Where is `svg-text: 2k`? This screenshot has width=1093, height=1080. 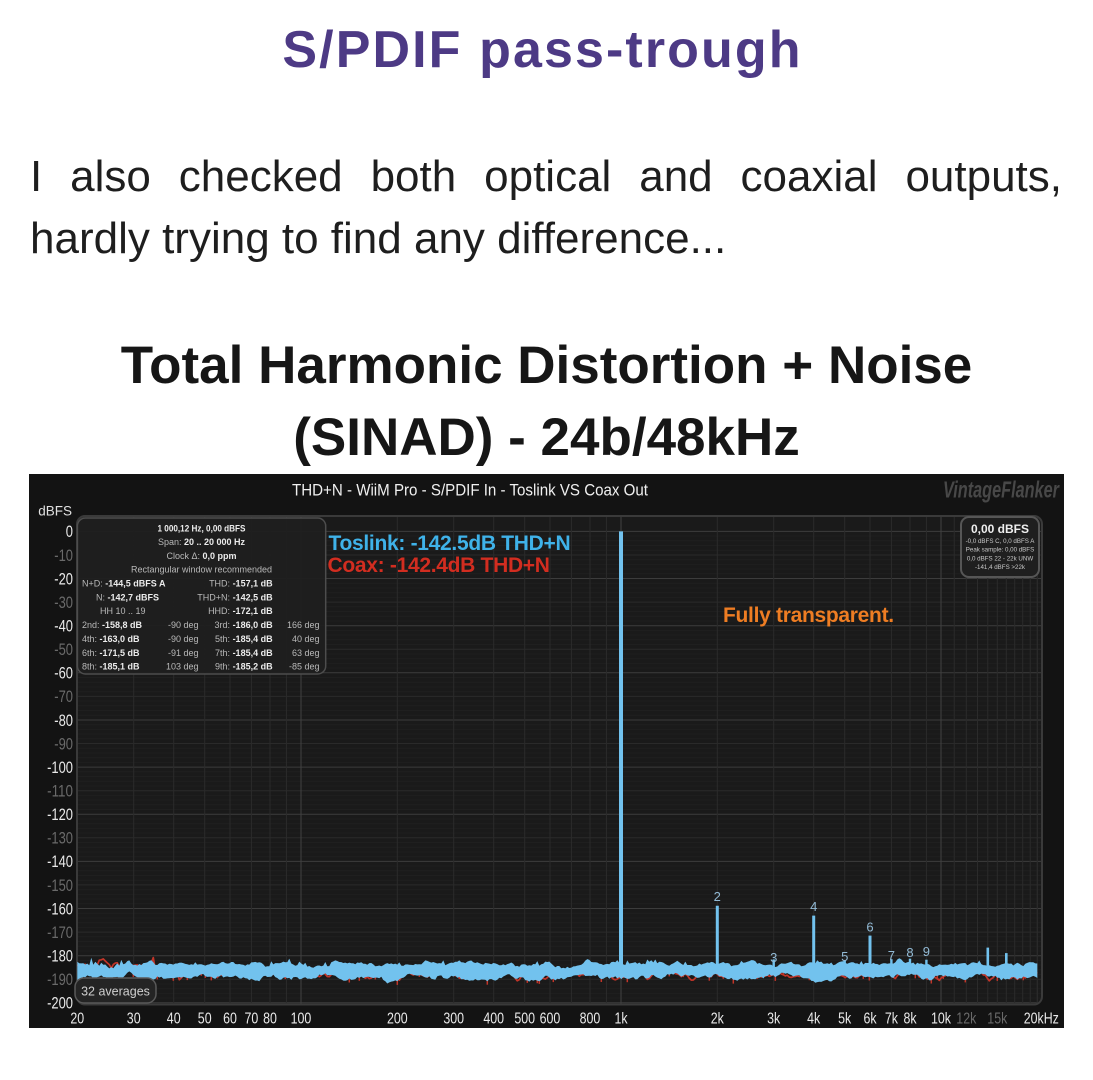
svg-text: 2k is located at coordinates (717, 1019).